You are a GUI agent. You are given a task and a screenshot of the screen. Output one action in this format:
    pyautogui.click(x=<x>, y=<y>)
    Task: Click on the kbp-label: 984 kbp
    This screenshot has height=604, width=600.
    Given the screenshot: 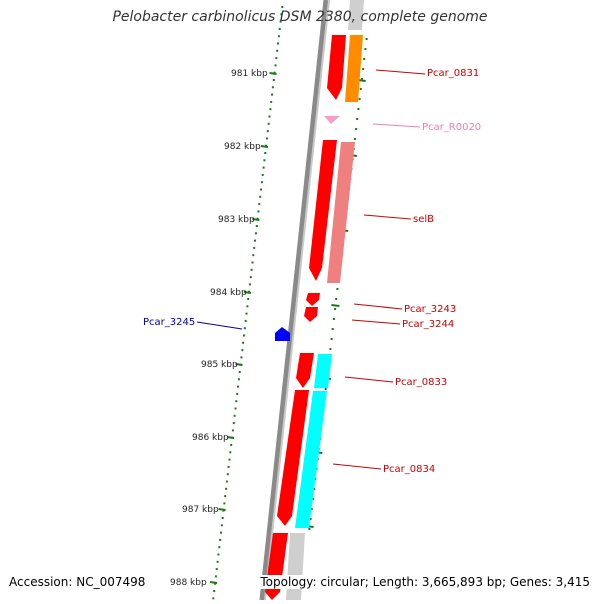 What is the action you would take?
    pyautogui.click(x=228, y=293)
    